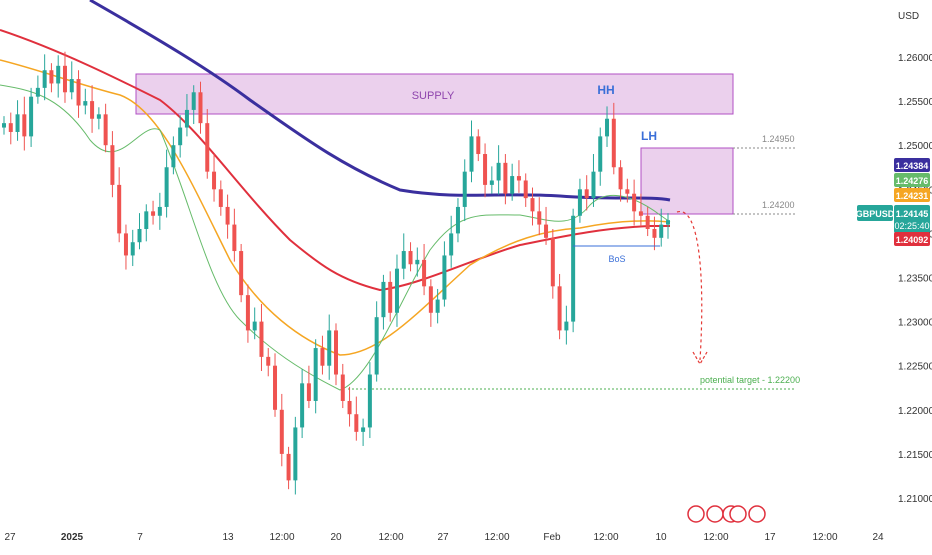 Image resolution: width=932 pixels, height=555 pixels. Describe the element at coordinates (911, 226) in the screenshot. I see `countdown-label: 02:25:40` at that location.